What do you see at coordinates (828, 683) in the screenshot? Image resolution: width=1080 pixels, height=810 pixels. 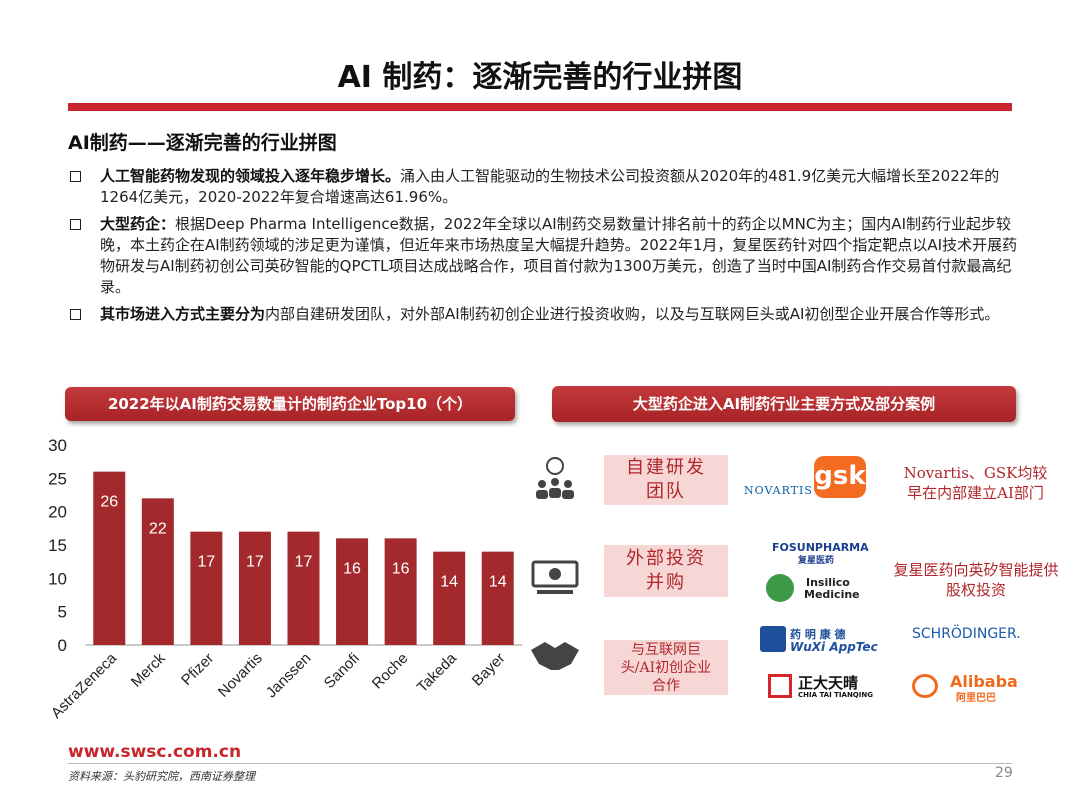 I see `logo-text: 正大天晴` at bounding box center [828, 683].